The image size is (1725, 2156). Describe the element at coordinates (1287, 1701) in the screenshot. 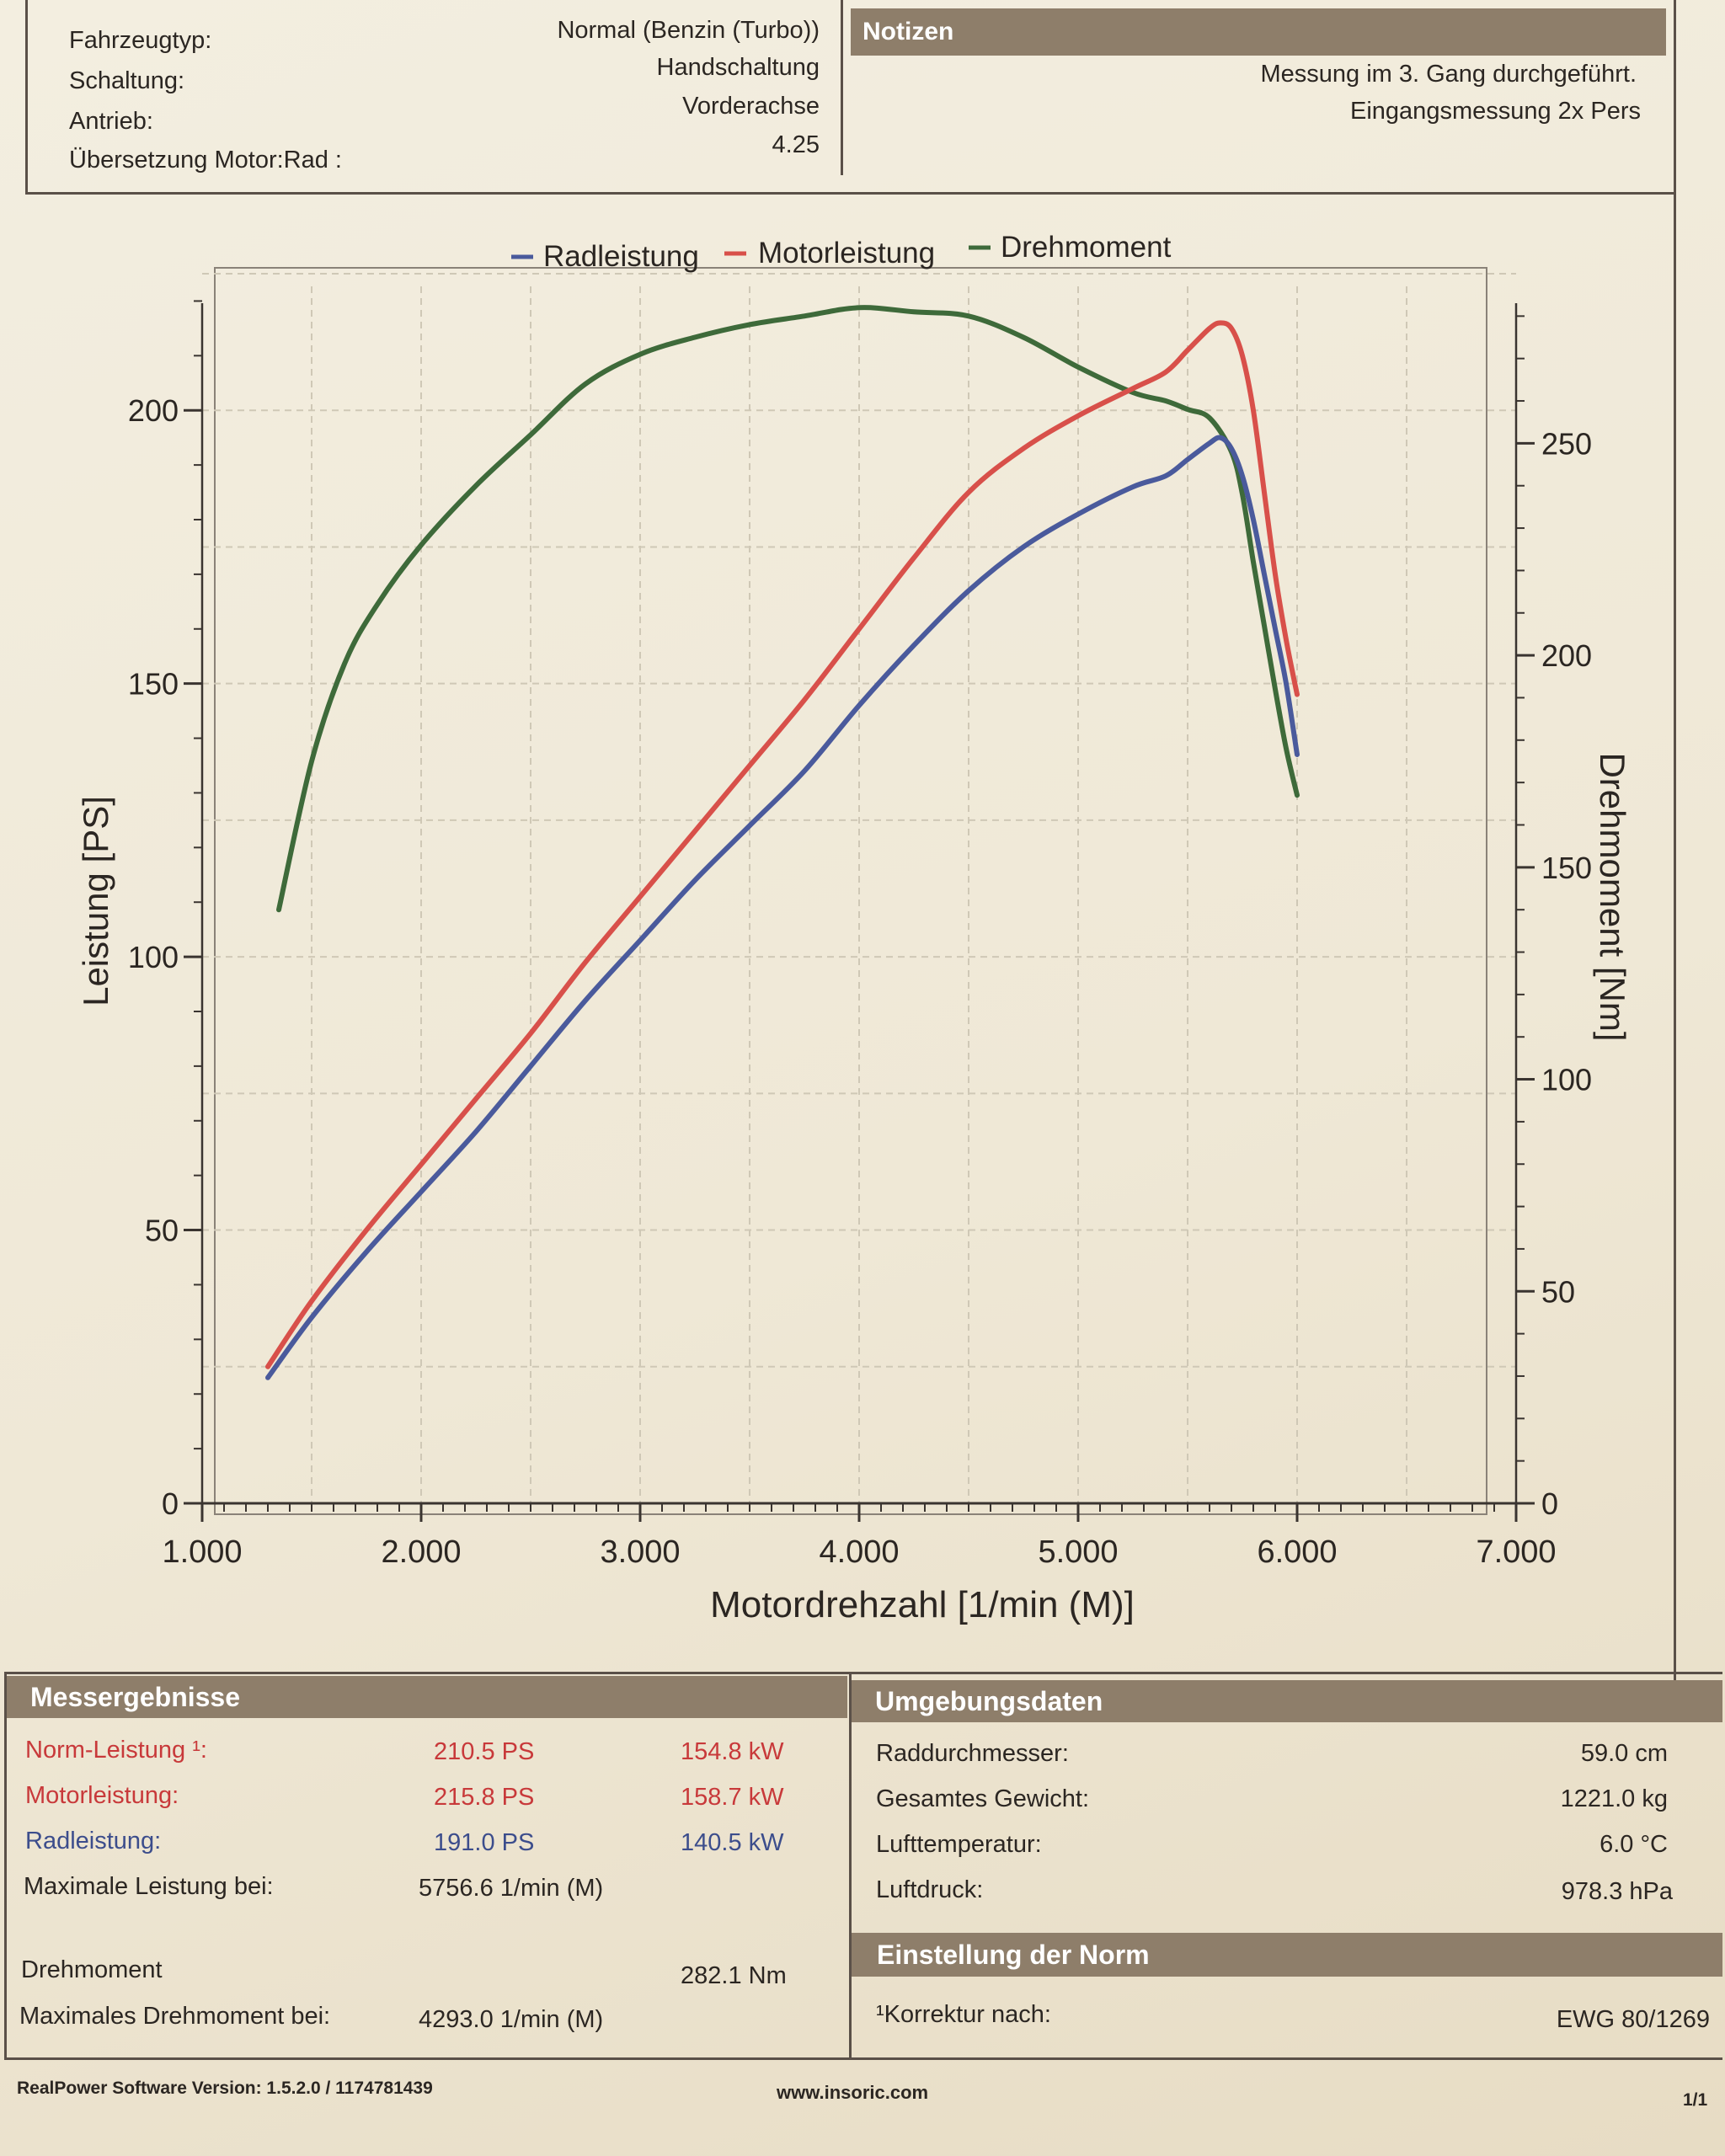

I see `environment-header: Umgebungsdaten` at that location.